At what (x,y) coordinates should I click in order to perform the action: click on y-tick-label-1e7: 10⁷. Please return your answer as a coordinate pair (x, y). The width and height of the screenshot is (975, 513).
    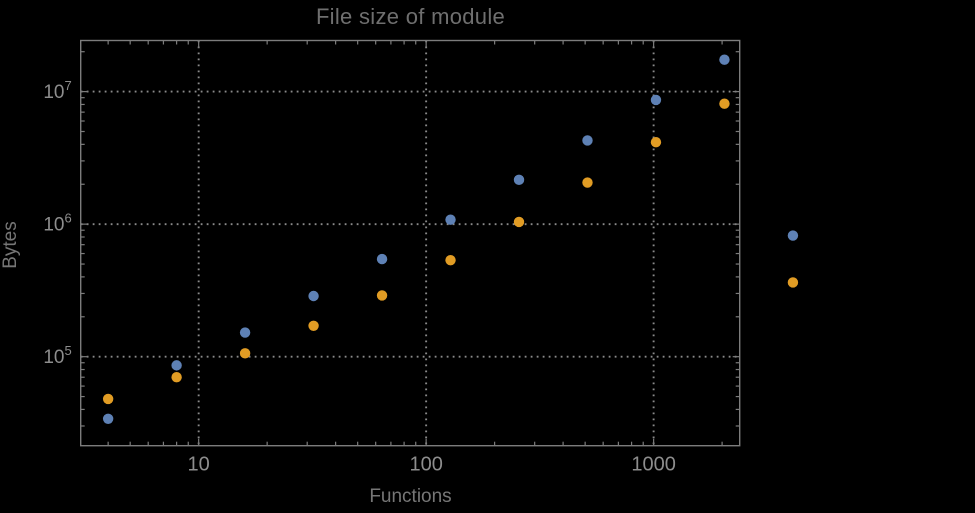
    Looking at the image, I should click on (57, 90).